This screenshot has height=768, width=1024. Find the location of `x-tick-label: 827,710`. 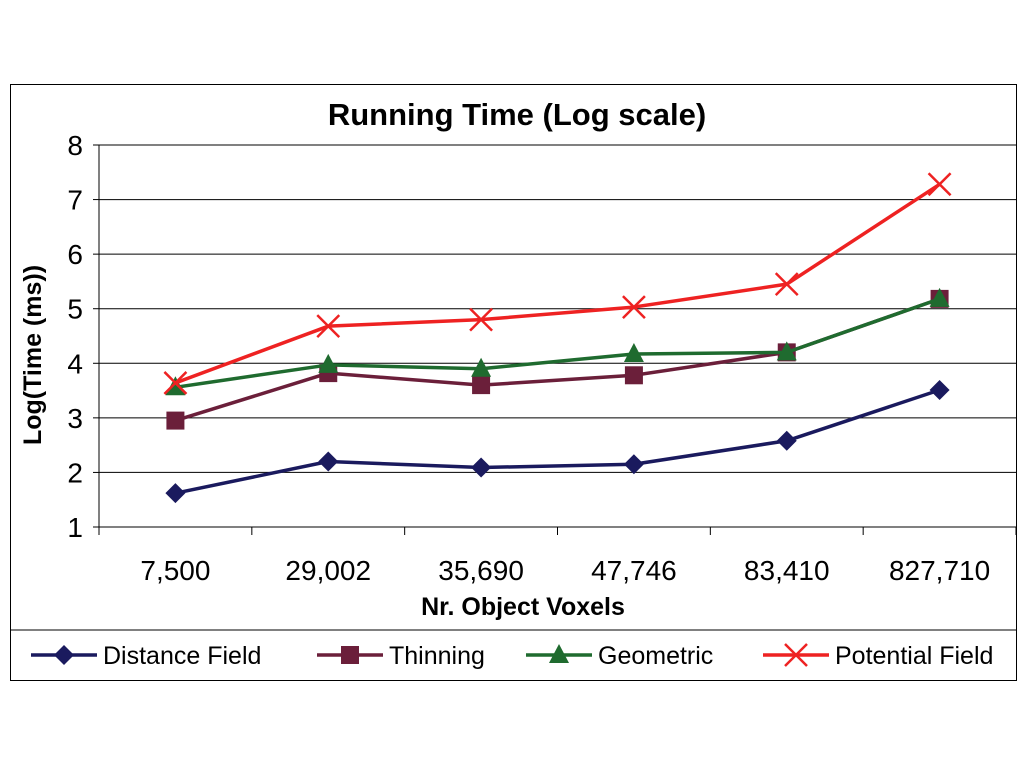

x-tick-label: 827,710 is located at coordinates (939, 570).